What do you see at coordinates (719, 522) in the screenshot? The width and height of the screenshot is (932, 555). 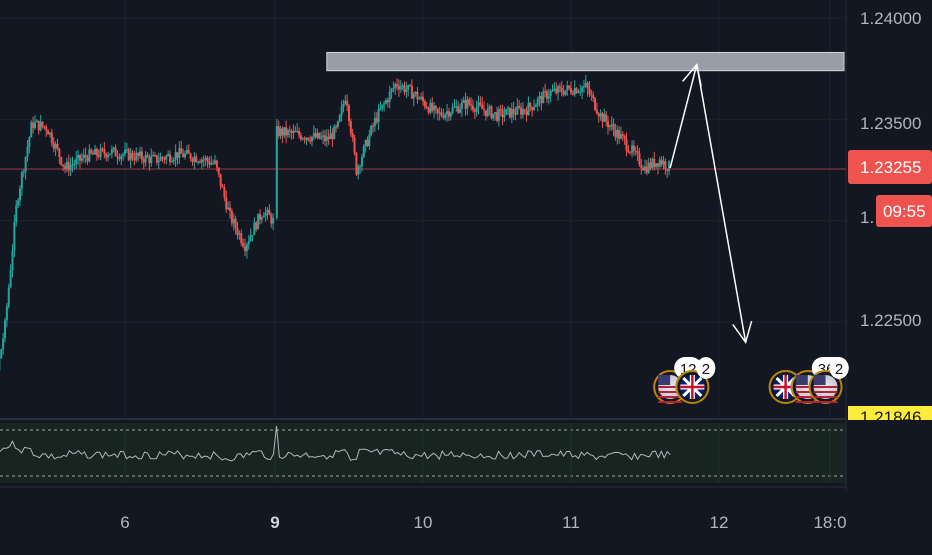 I see `time-label-4: 12` at bounding box center [719, 522].